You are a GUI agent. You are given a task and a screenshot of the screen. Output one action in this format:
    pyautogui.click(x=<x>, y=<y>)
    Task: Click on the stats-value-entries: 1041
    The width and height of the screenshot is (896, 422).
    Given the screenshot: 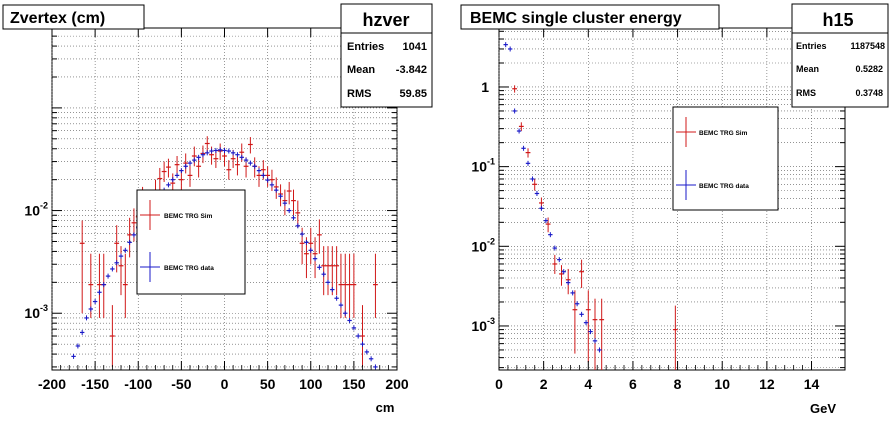 What is the action you would take?
    pyautogui.click(x=415, y=47)
    